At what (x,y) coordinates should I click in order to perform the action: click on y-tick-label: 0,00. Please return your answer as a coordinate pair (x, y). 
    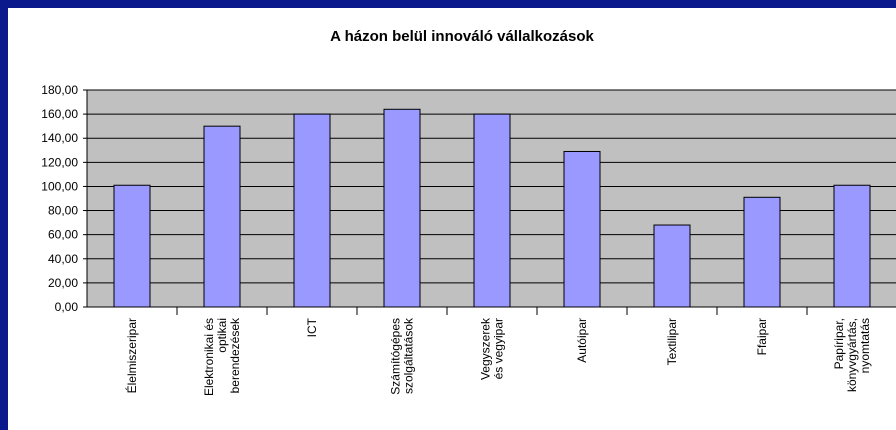
    Looking at the image, I should click on (67, 307).